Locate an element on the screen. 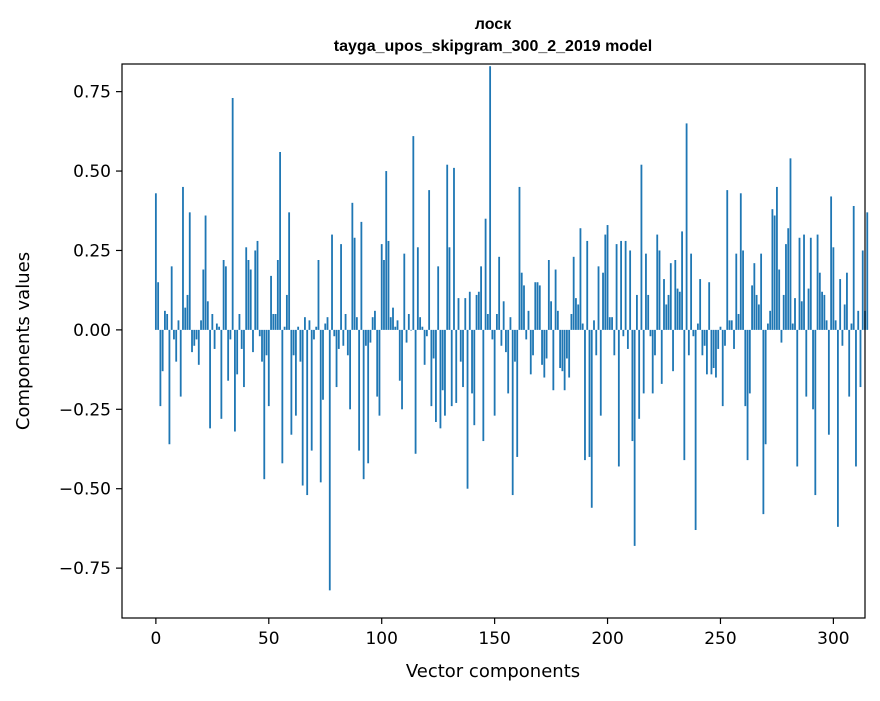 Image resolution: width=880 pixels, height=701 pixels. chart-title: лоск is located at coordinates (493, 24).